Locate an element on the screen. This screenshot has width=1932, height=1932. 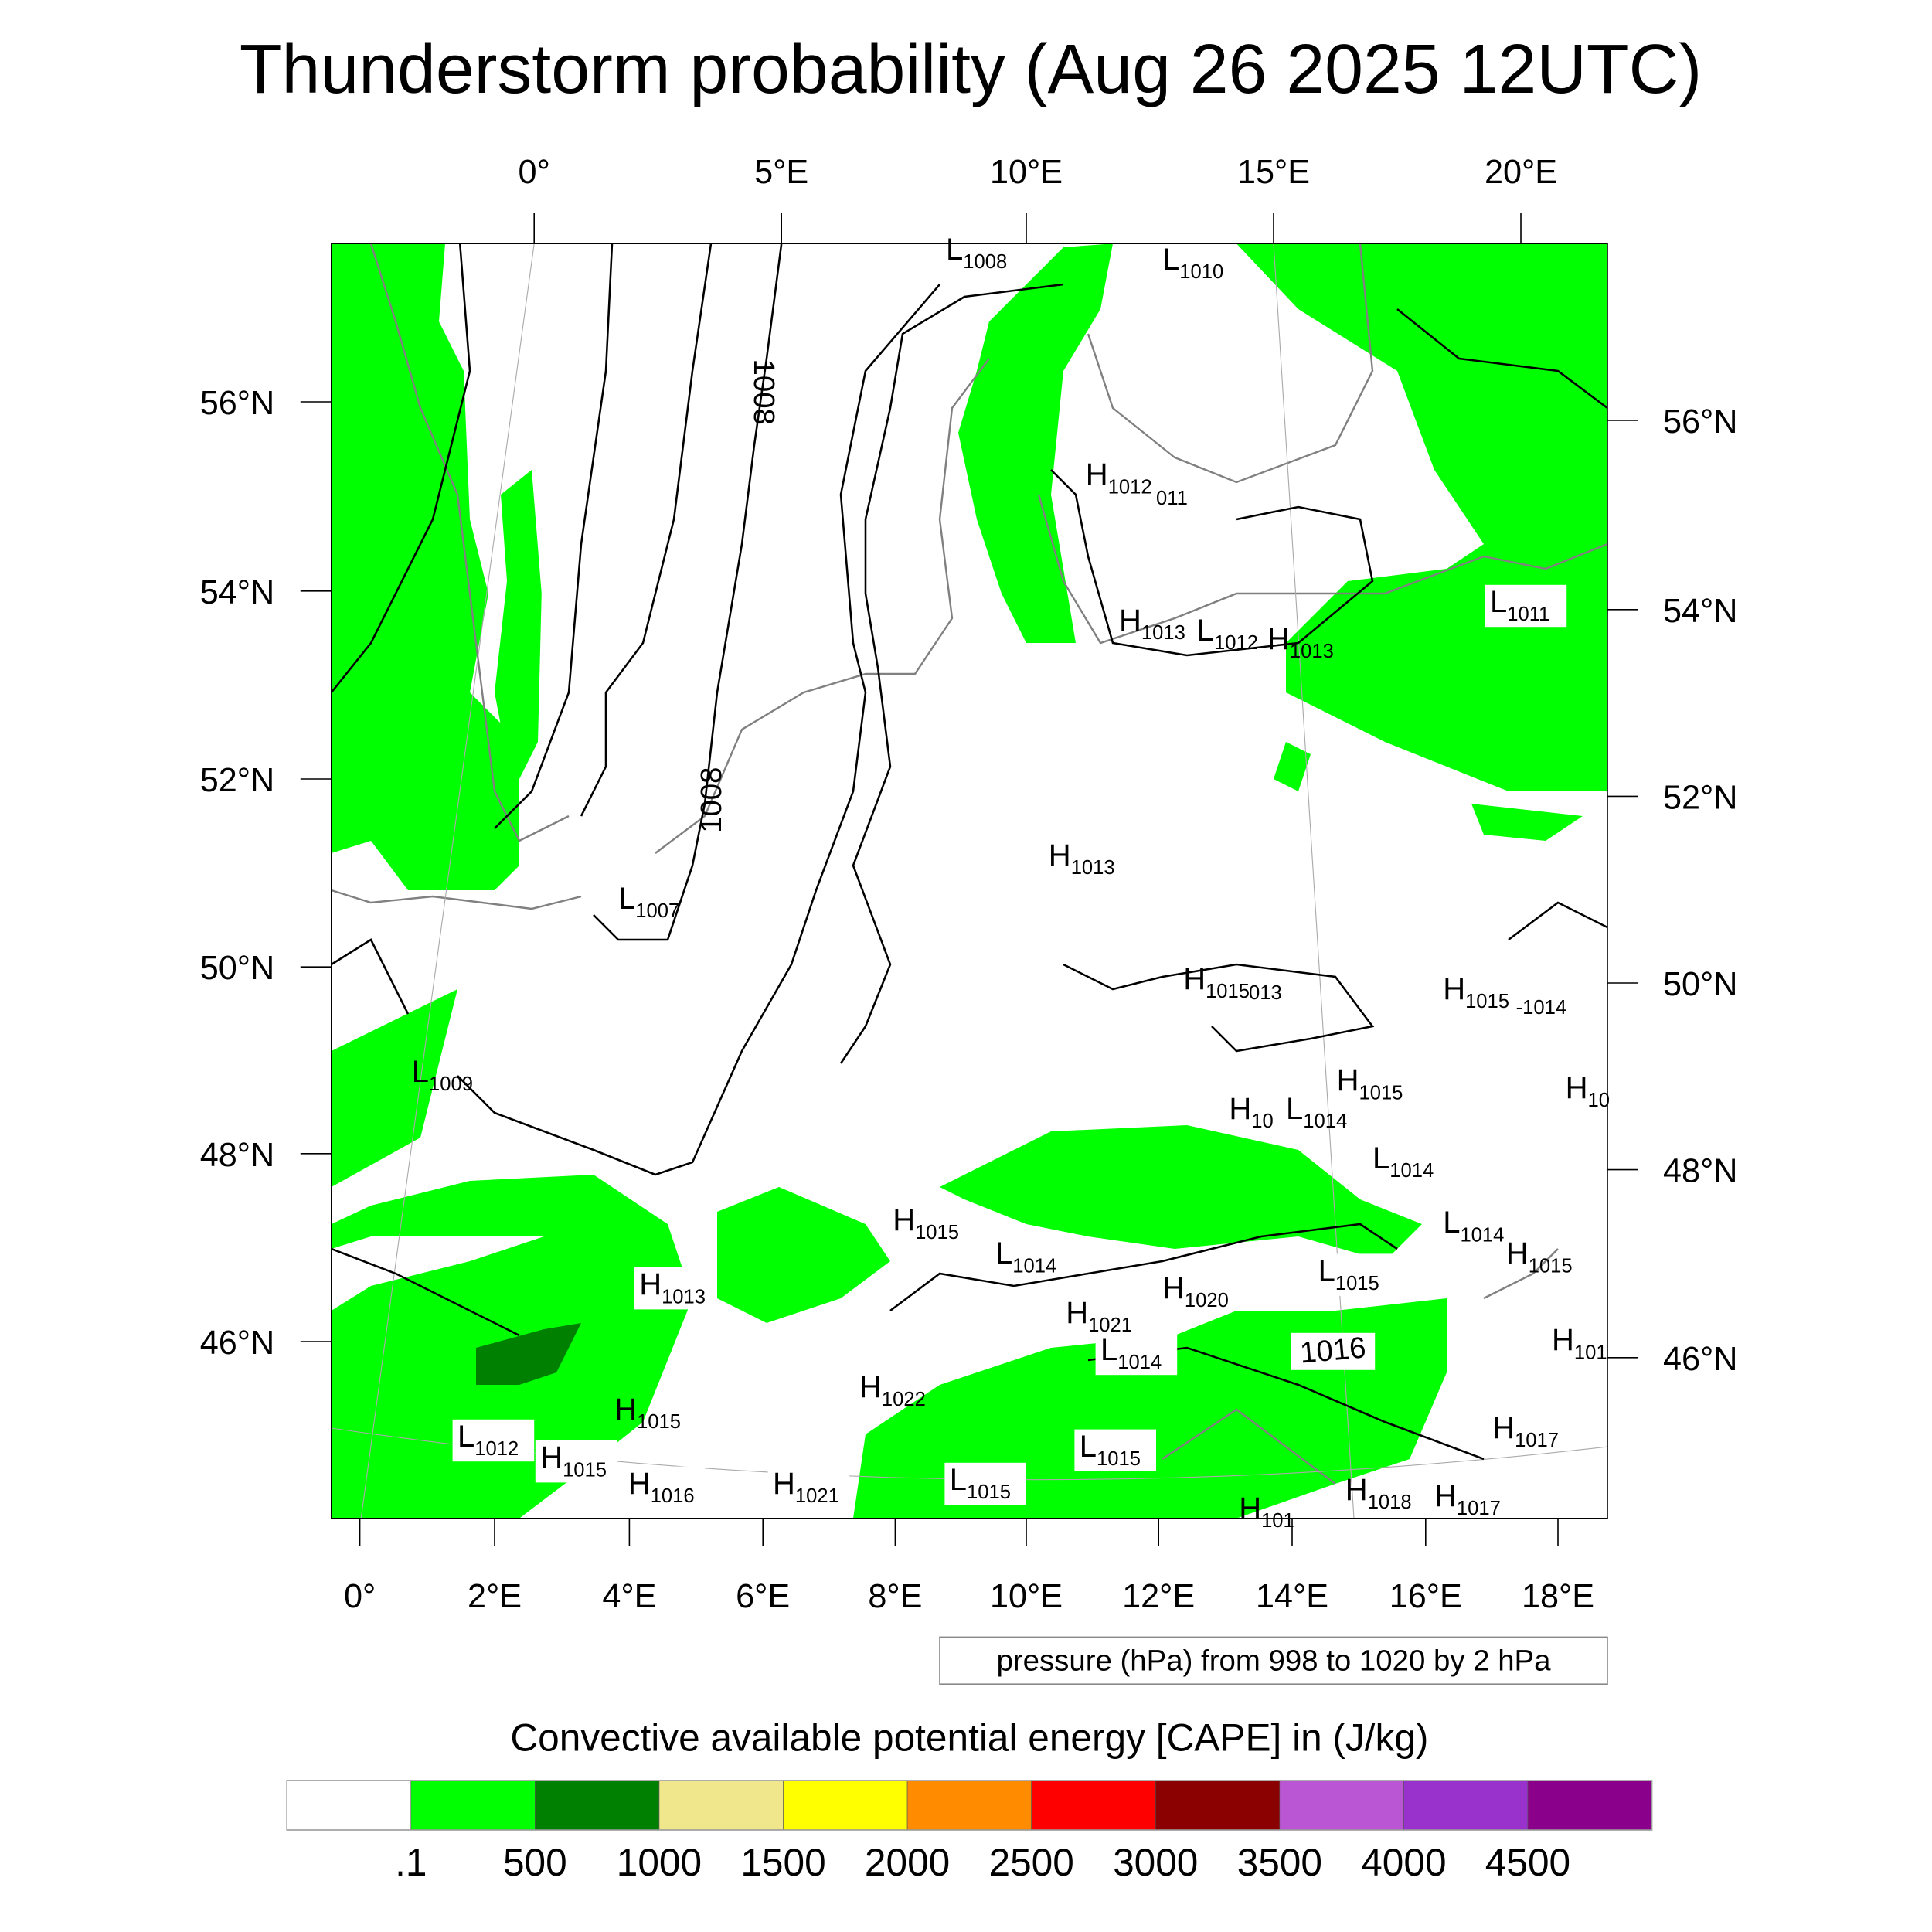
top-lon-label: 15°E is located at coordinates (1274, 173).